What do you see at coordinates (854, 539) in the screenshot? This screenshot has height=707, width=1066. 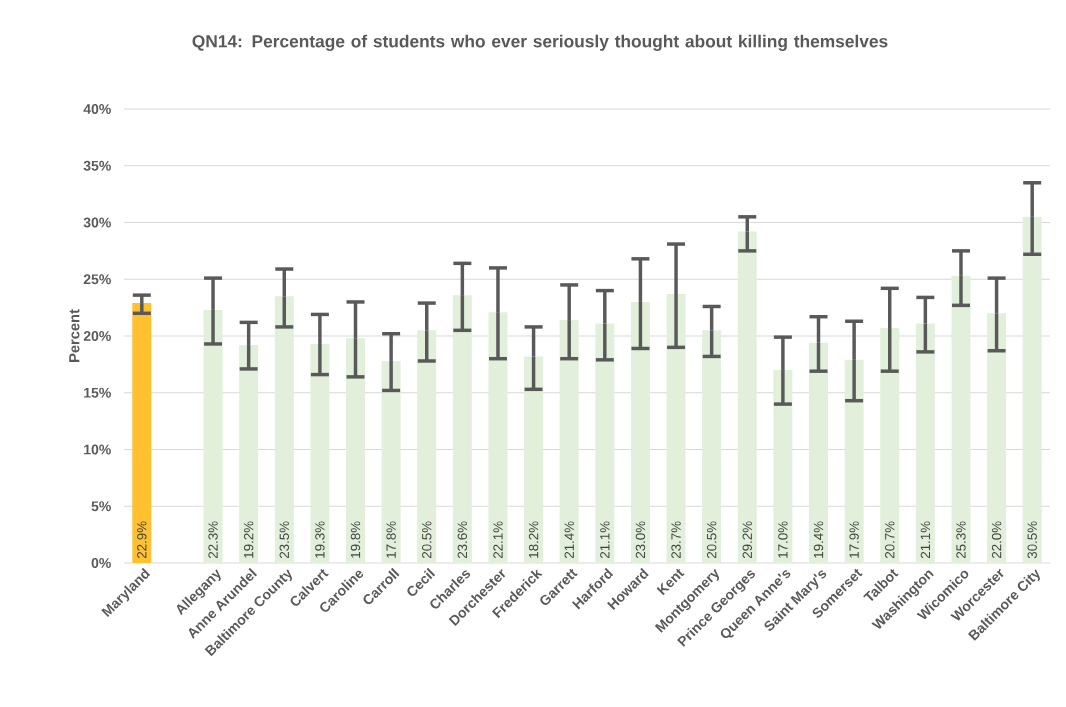 I see `data-label: 17.9%` at bounding box center [854, 539].